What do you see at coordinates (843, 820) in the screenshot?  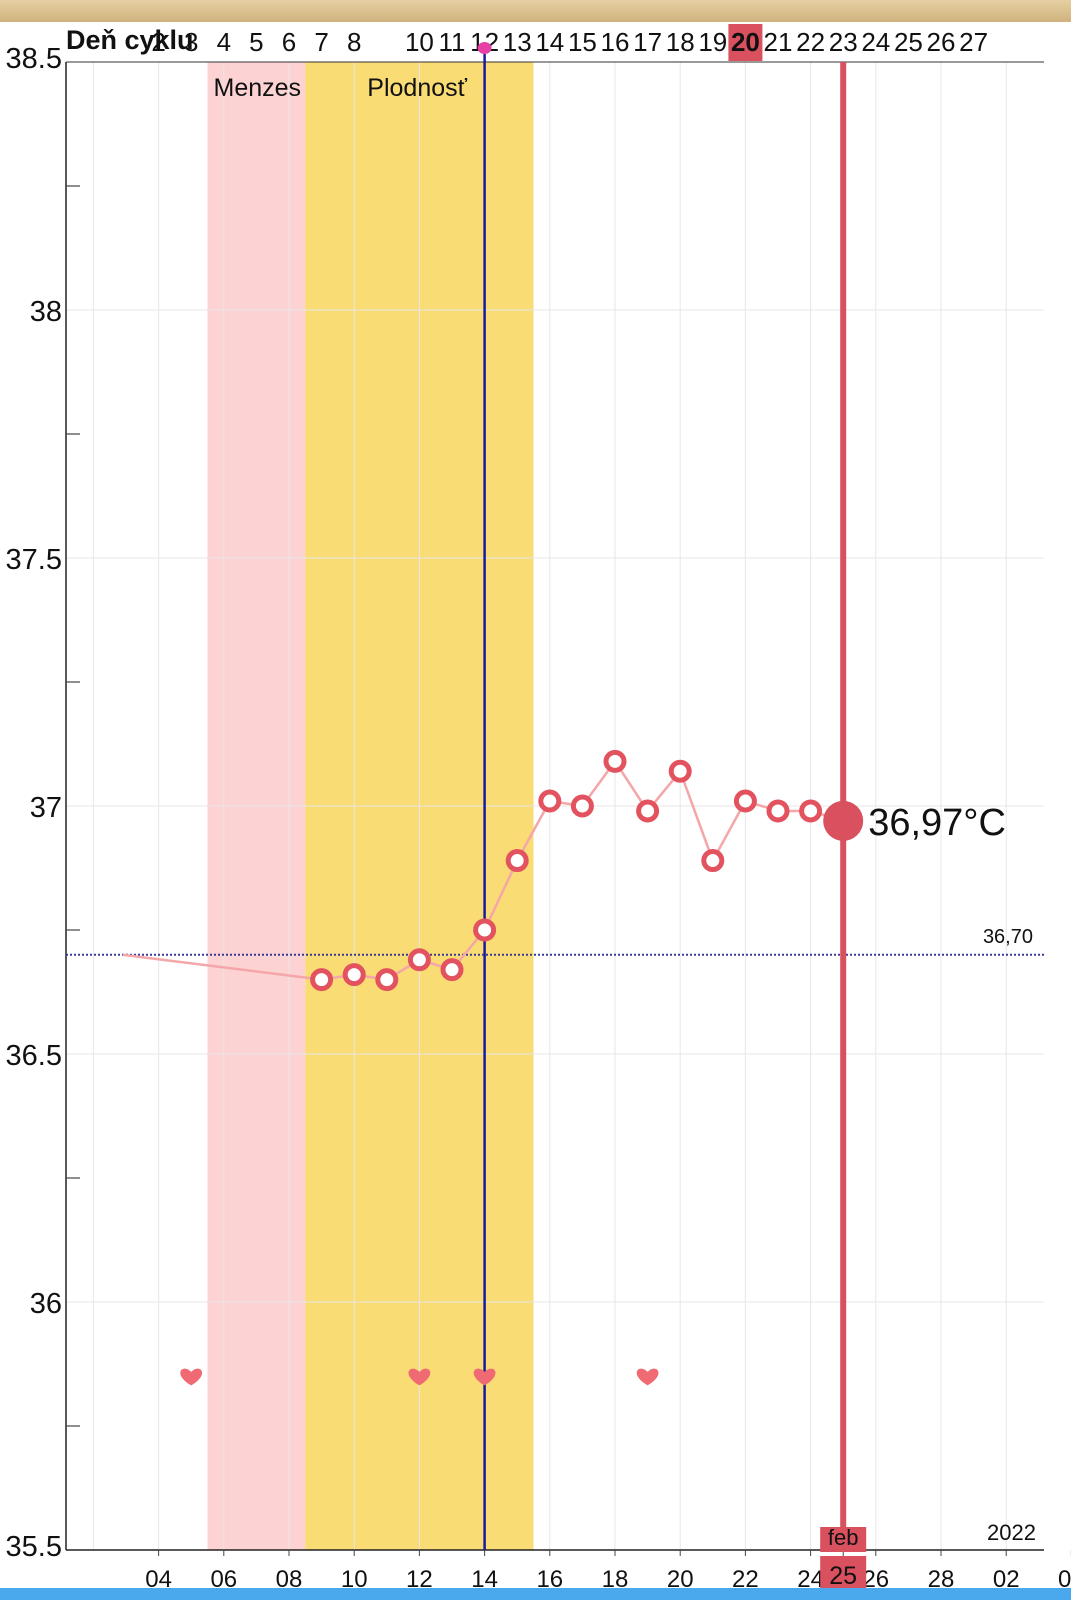 I see `current-temperature-point` at bounding box center [843, 820].